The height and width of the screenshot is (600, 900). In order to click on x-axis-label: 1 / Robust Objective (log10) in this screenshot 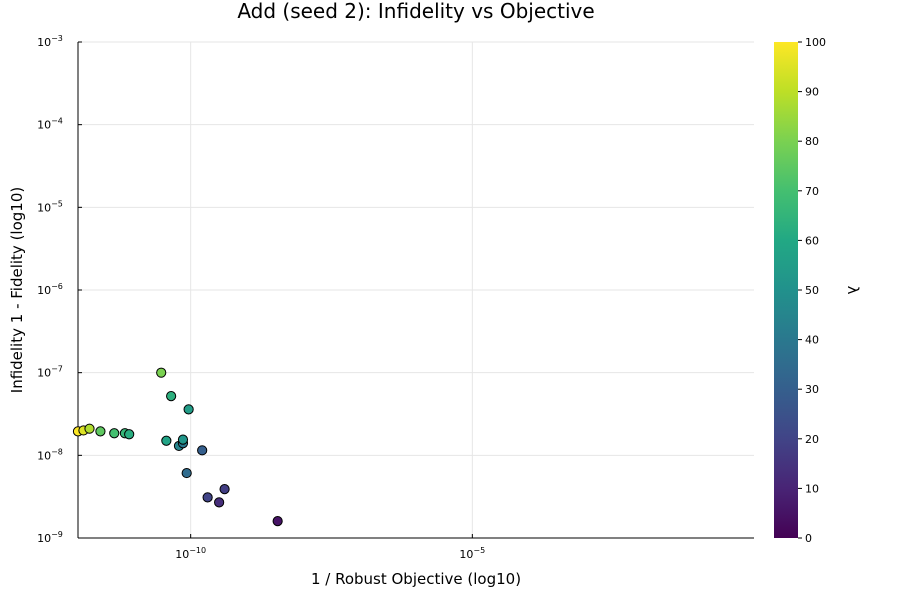, I will do `click(416, 579)`.